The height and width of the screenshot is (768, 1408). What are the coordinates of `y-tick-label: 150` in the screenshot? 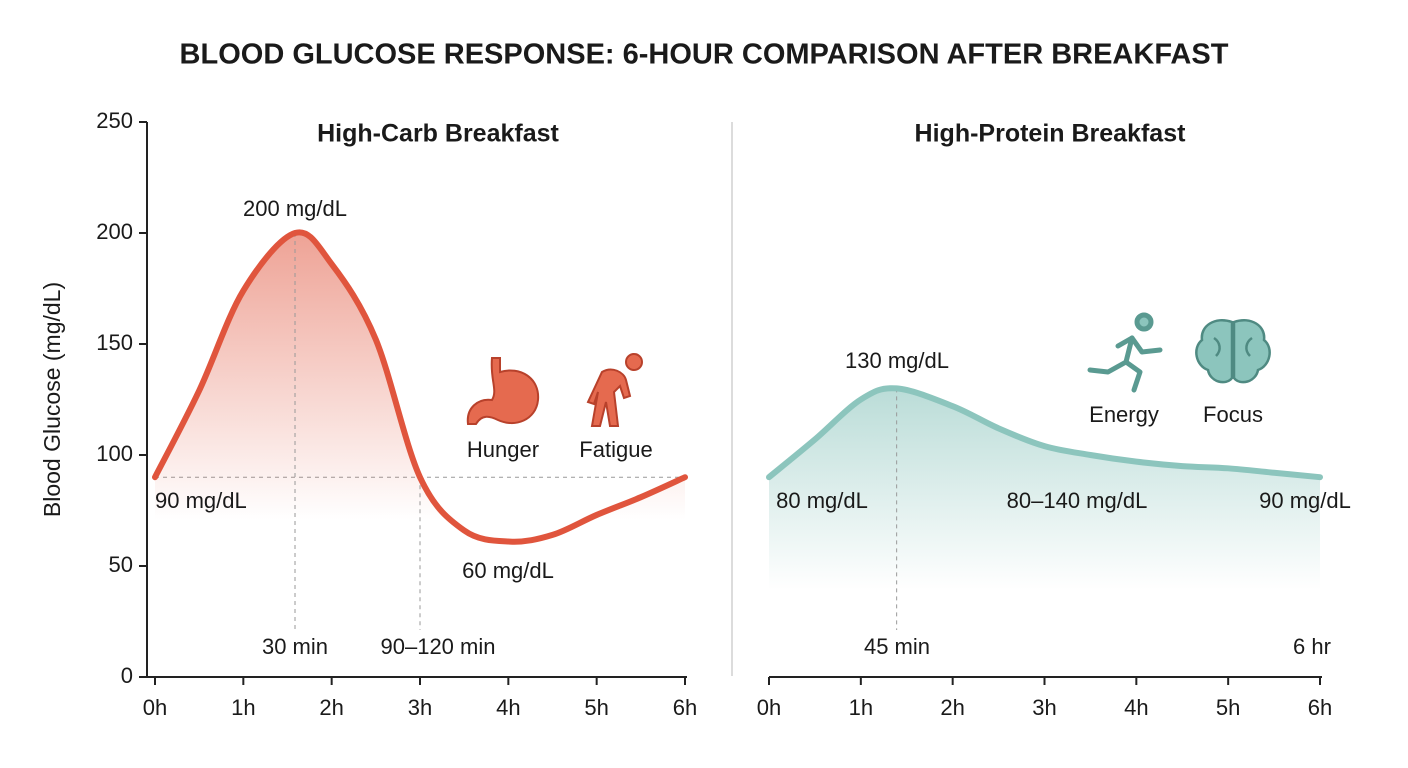 It's located at (114, 342).